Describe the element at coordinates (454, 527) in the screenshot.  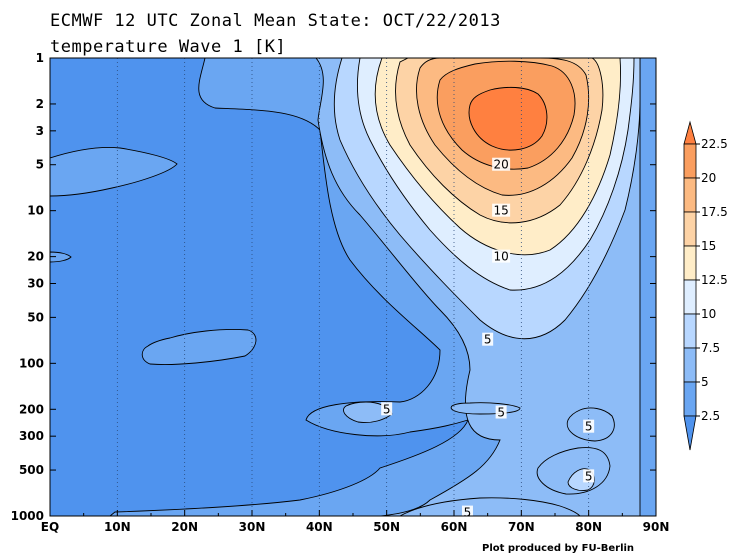
I see `x-tick-label: 60N` at that location.